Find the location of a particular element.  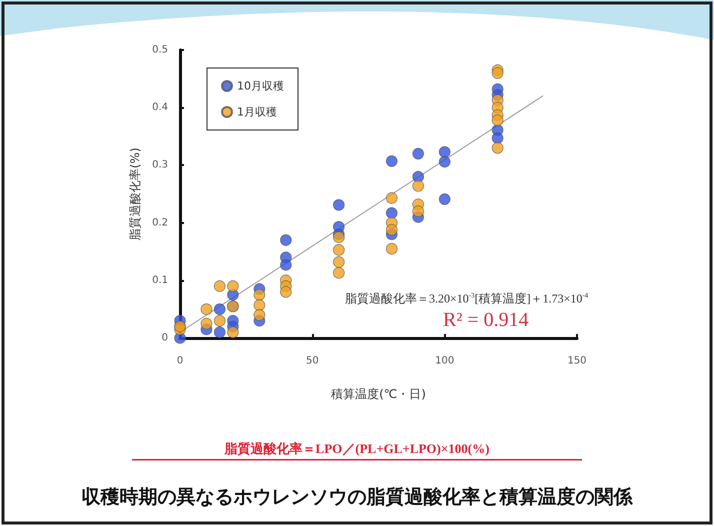

x-axis-title: 積算温度(℃・日) is located at coordinates (378, 394).